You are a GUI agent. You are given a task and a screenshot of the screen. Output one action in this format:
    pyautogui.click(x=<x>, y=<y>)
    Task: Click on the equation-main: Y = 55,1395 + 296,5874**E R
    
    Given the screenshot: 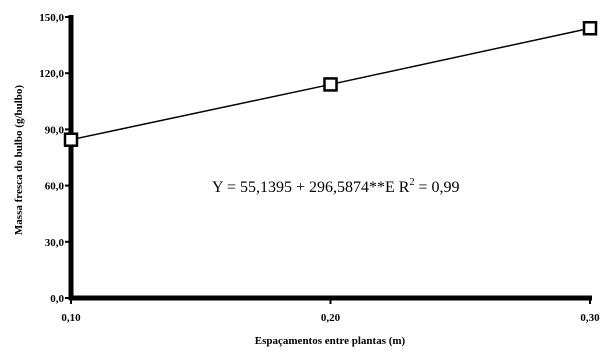 What is the action you would take?
    pyautogui.click(x=311, y=187)
    